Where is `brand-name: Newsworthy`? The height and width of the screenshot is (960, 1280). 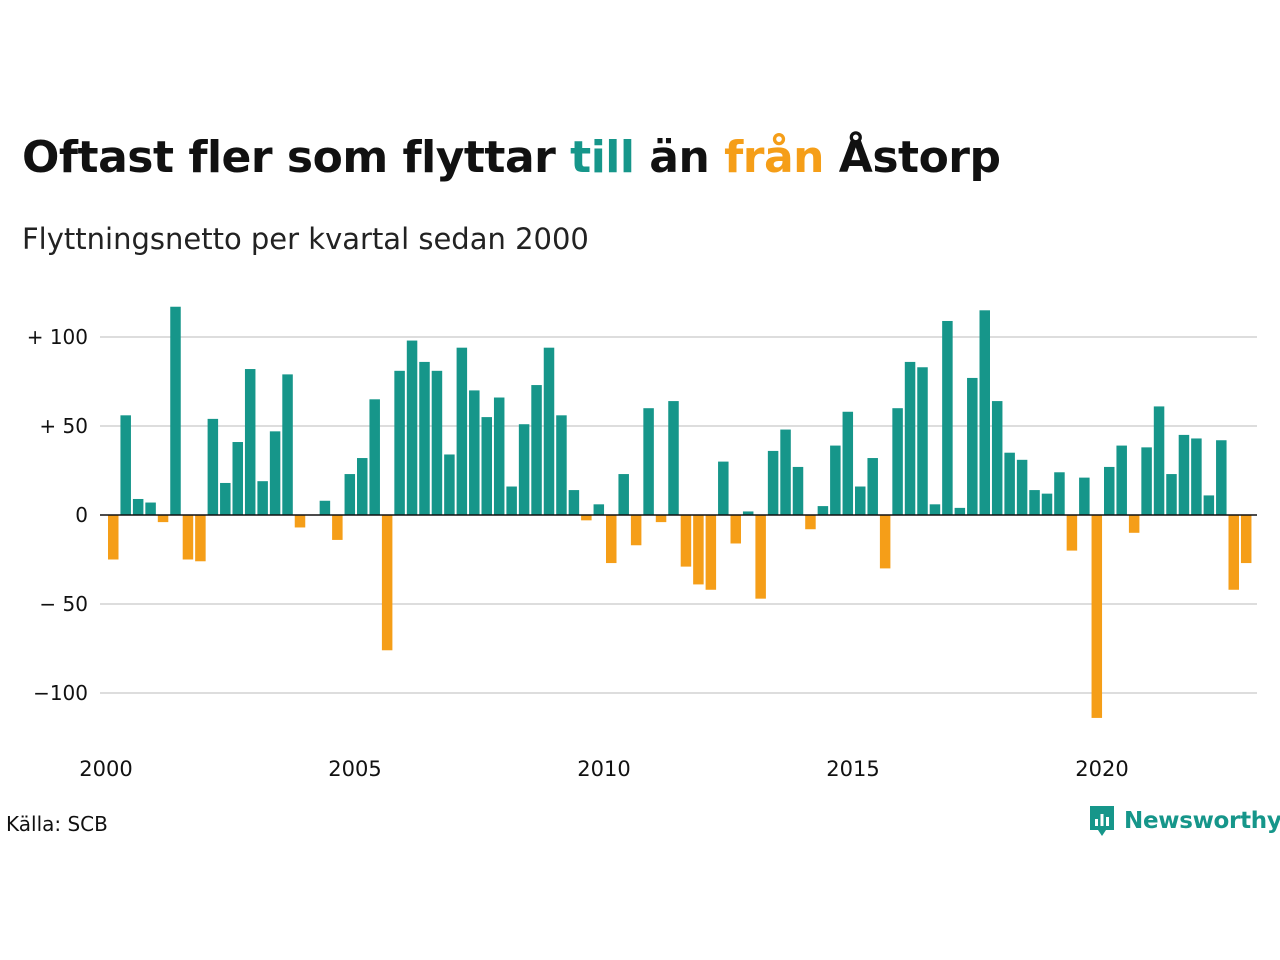 brand-name: Newsworthy is located at coordinates (1202, 821).